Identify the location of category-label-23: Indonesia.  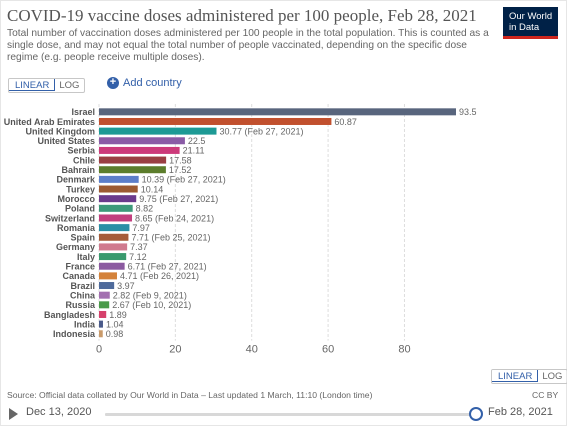
(74, 334).